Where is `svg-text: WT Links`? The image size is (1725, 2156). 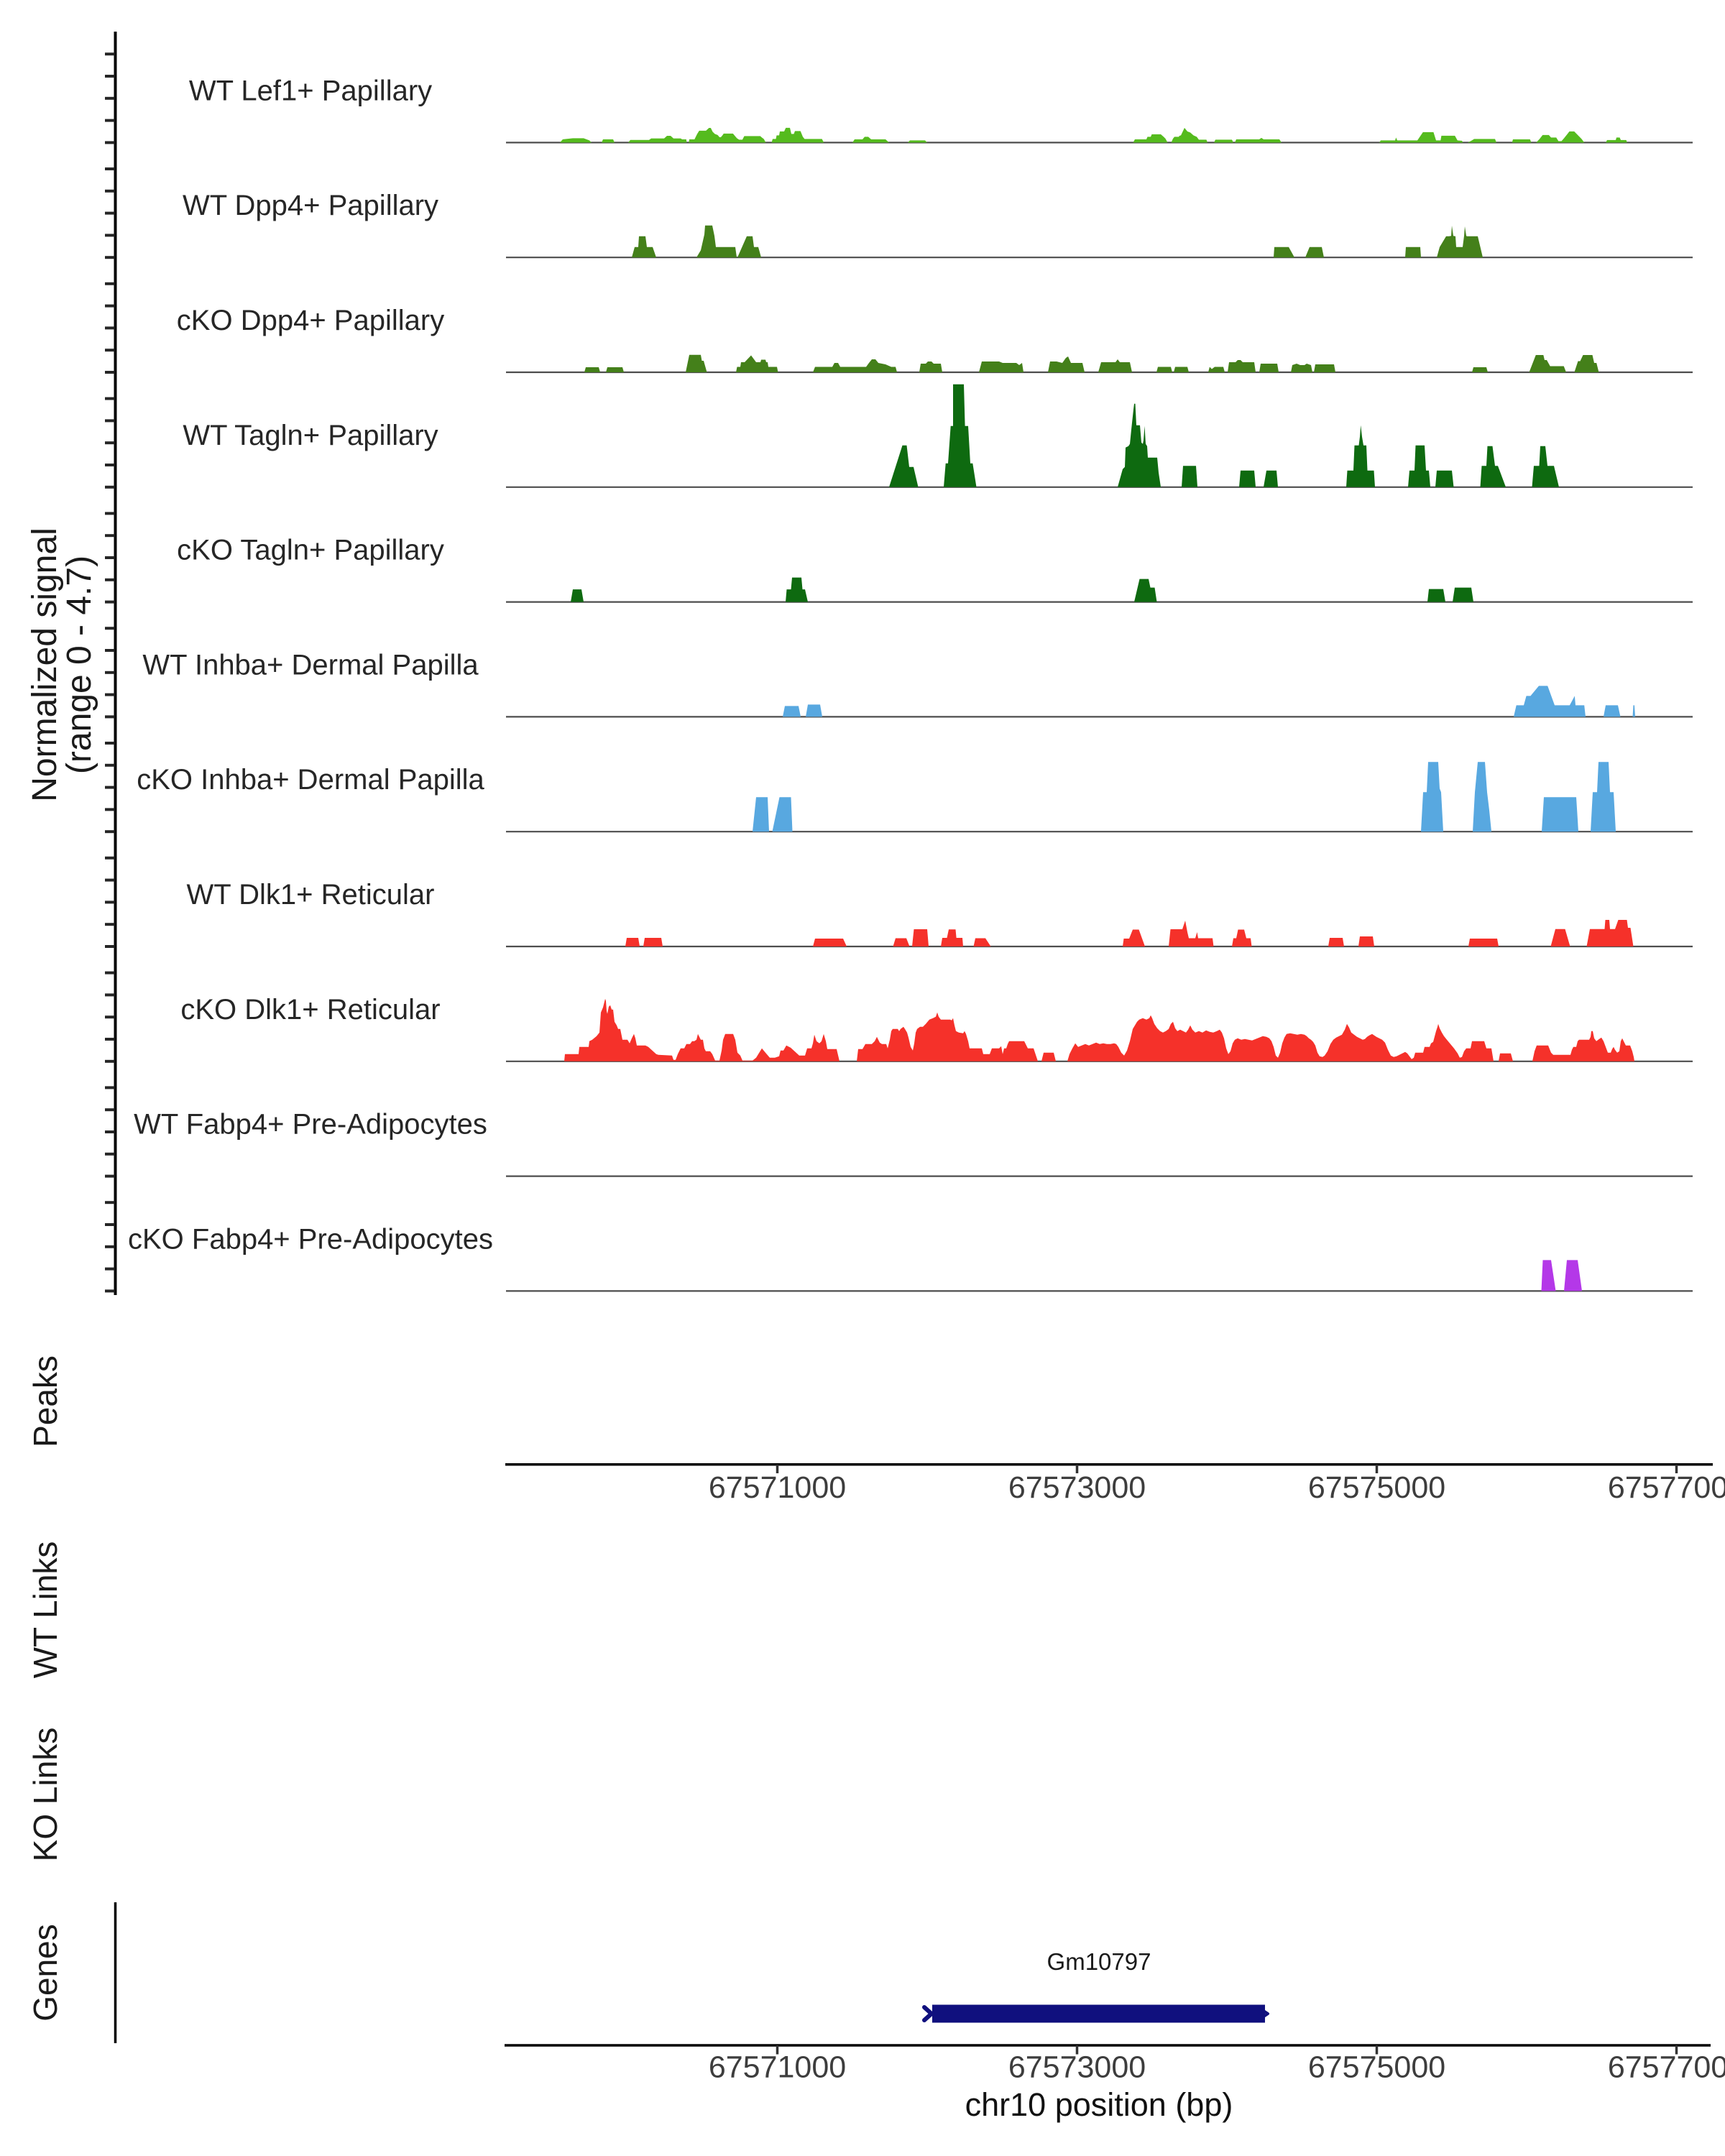 svg-text: WT Links is located at coordinates (45, 1611).